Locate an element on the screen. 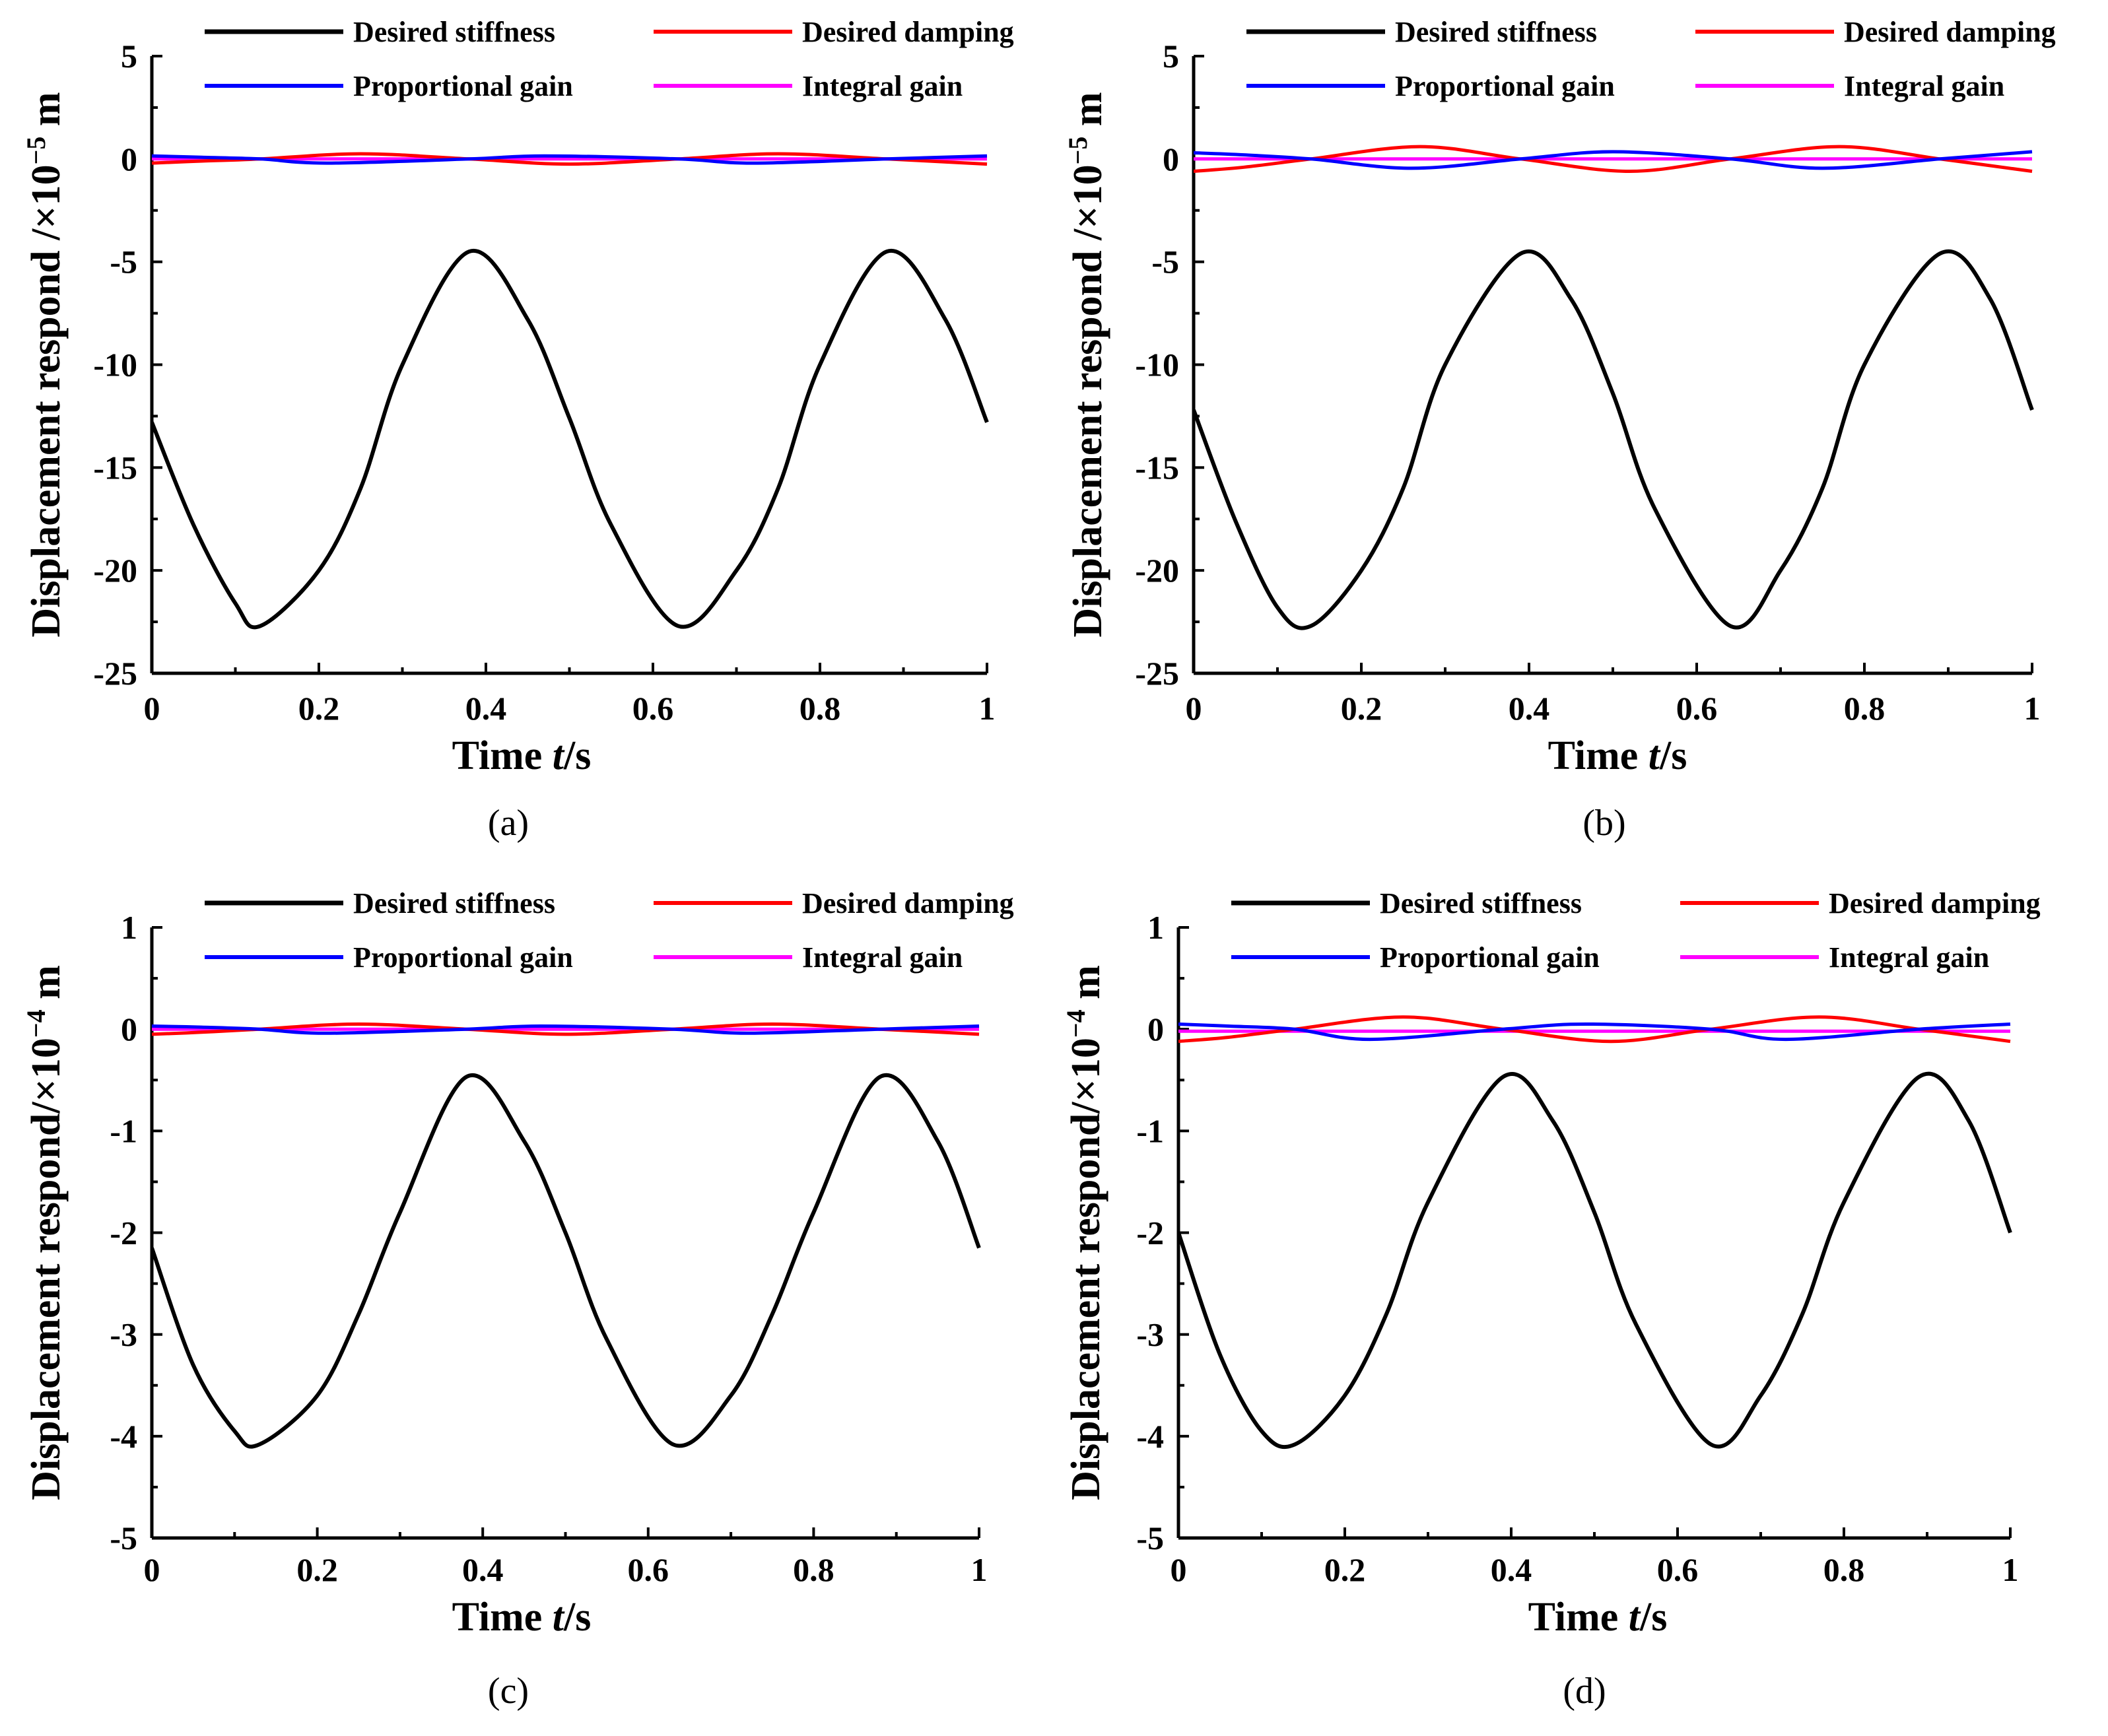 The width and height of the screenshot is (2108, 1736). panel-label: (a) is located at coordinates (509, 823).